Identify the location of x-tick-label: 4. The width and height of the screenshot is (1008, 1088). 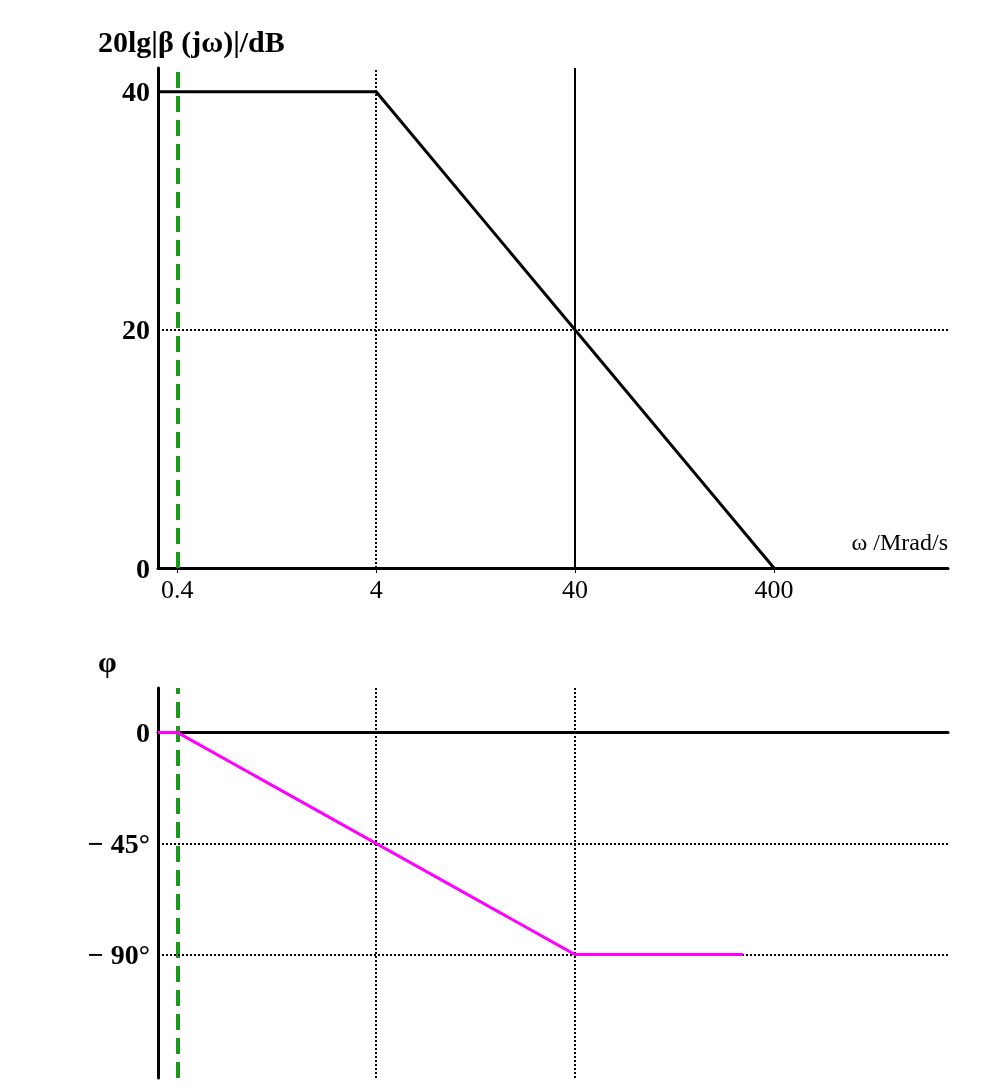
(376, 589).